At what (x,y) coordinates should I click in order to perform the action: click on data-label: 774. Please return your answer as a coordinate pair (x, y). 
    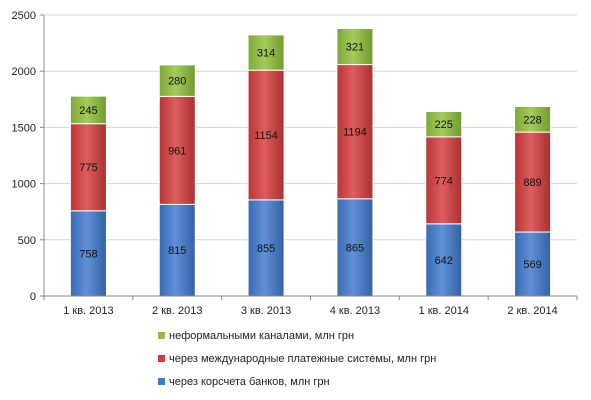
    Looking at the image, I should click on (444, 181).